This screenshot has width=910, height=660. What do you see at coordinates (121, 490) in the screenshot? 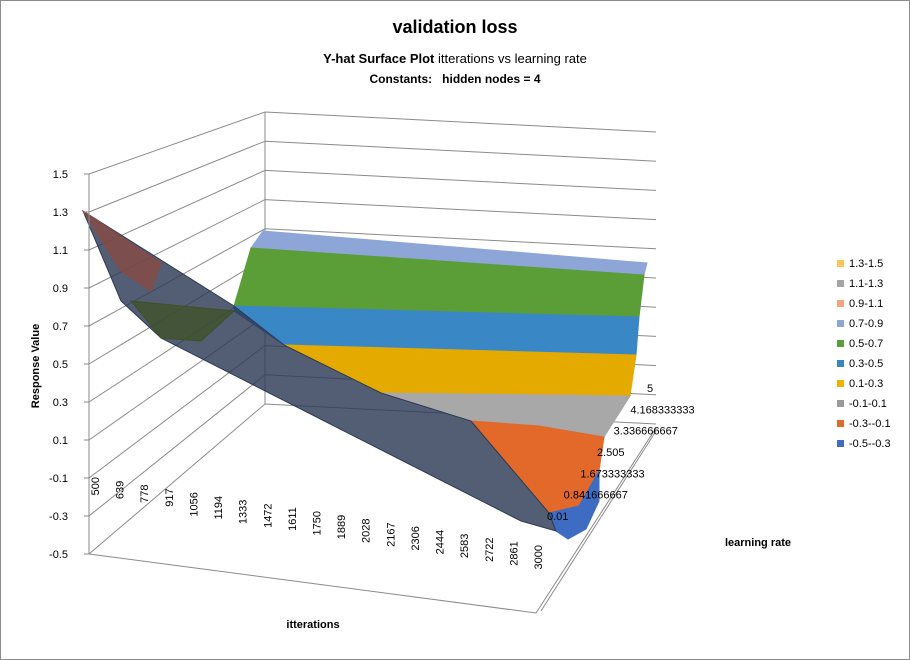
I see `x-tick-label: 639` at bounding box center [121, 490].